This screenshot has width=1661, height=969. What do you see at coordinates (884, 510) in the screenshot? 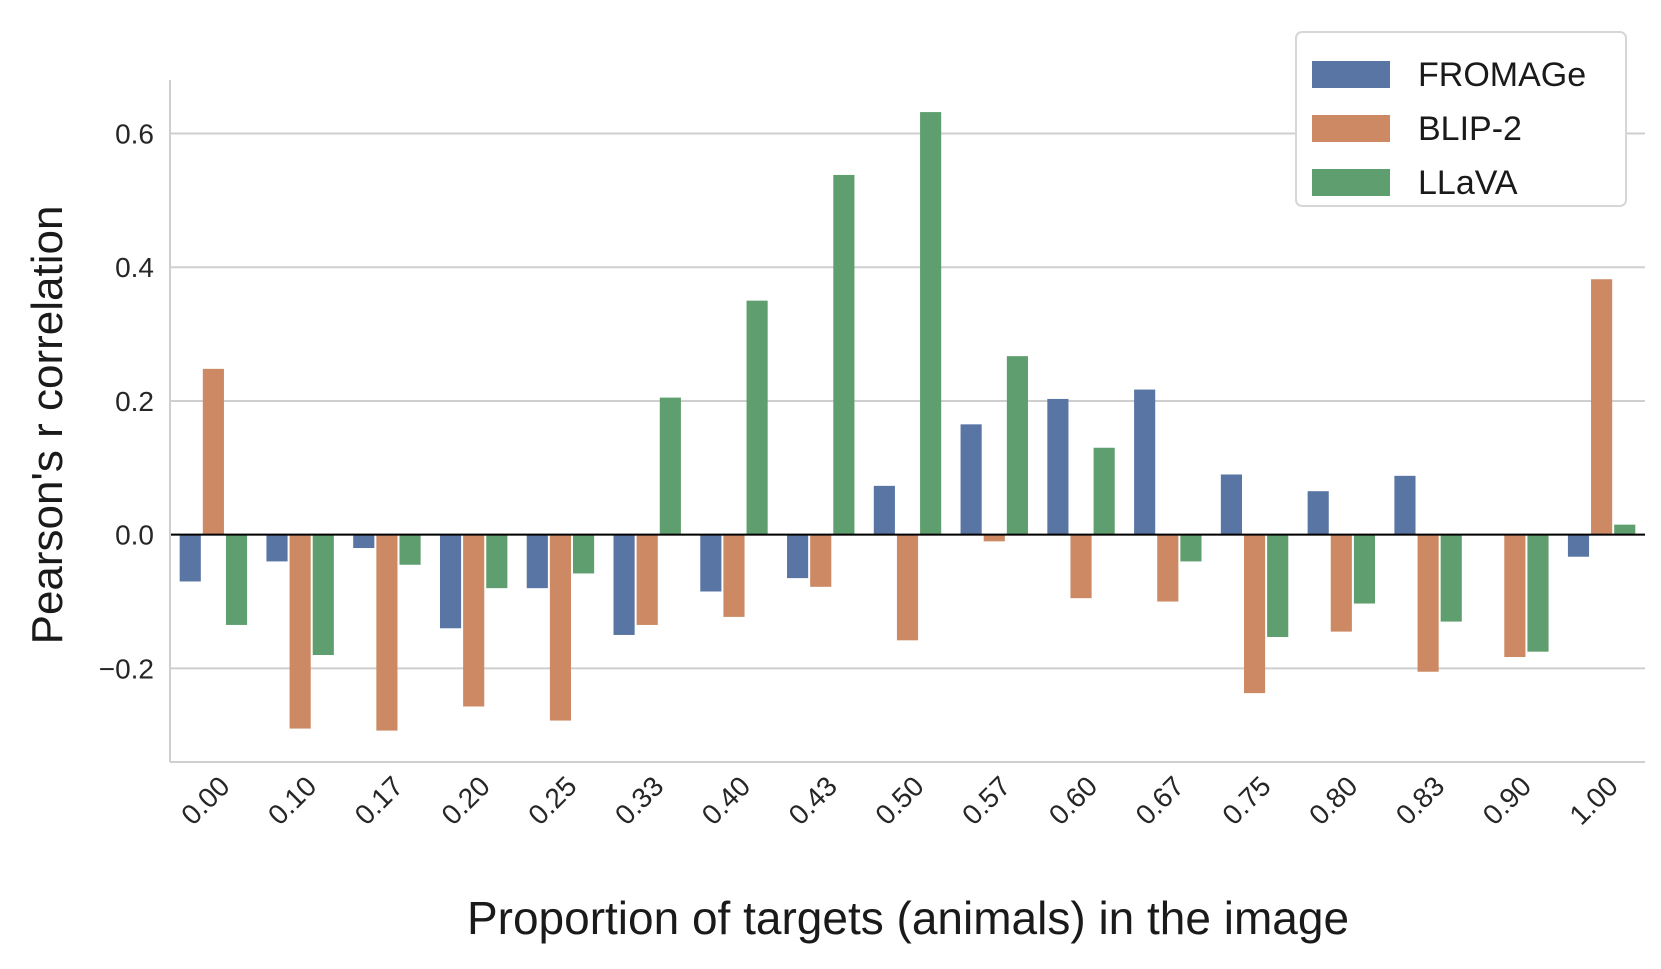
I see `bar-fromage-0.50` at bounding box center [884, 510].